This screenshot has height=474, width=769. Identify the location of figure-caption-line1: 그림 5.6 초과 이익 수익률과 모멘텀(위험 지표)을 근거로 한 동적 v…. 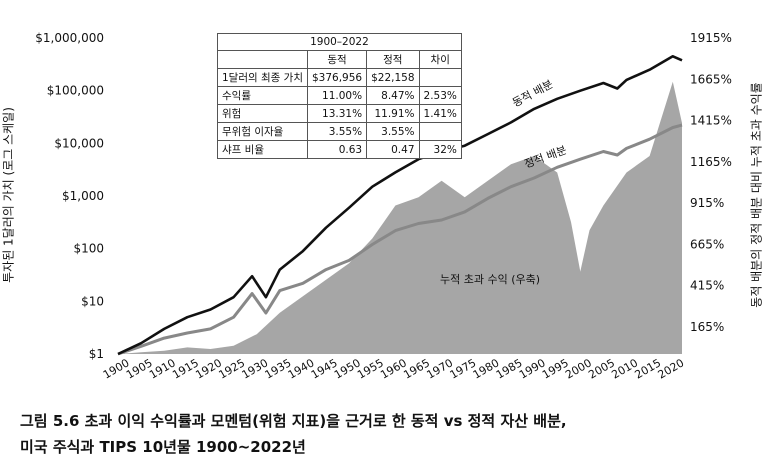
(293, 421).